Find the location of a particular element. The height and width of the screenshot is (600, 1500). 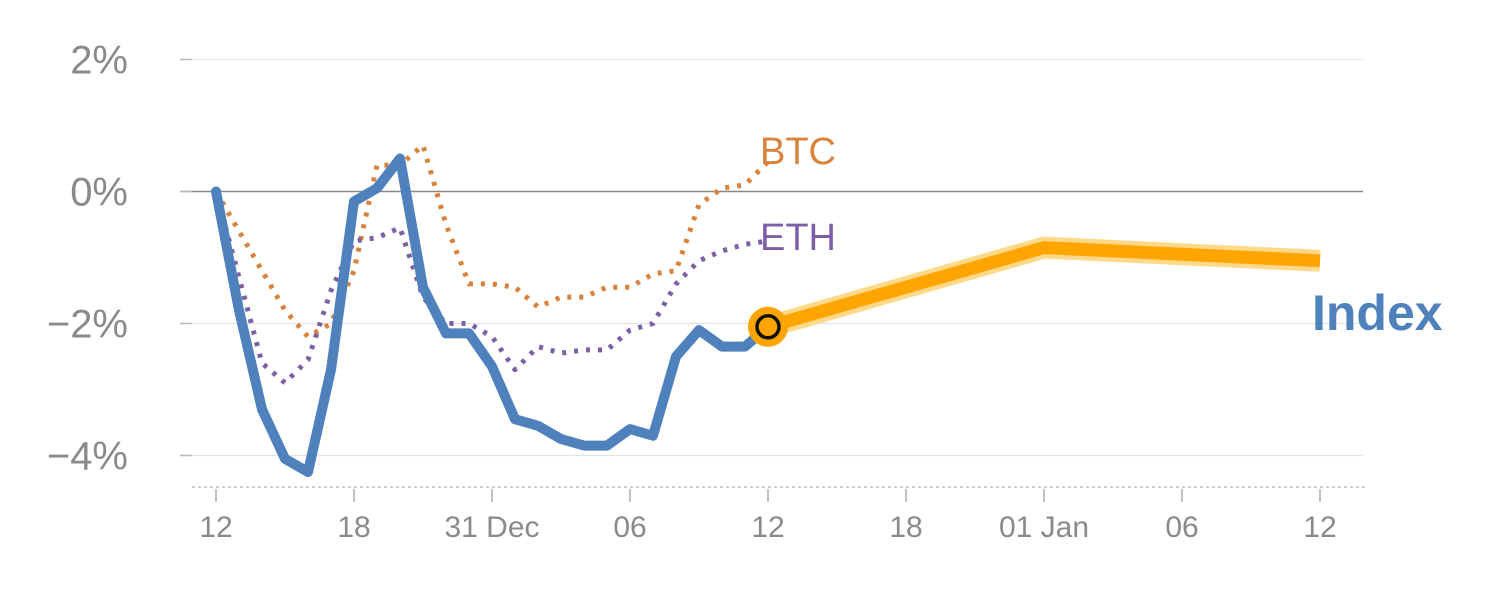

y-tick-label: 2% is located at coordinates (99, 61).